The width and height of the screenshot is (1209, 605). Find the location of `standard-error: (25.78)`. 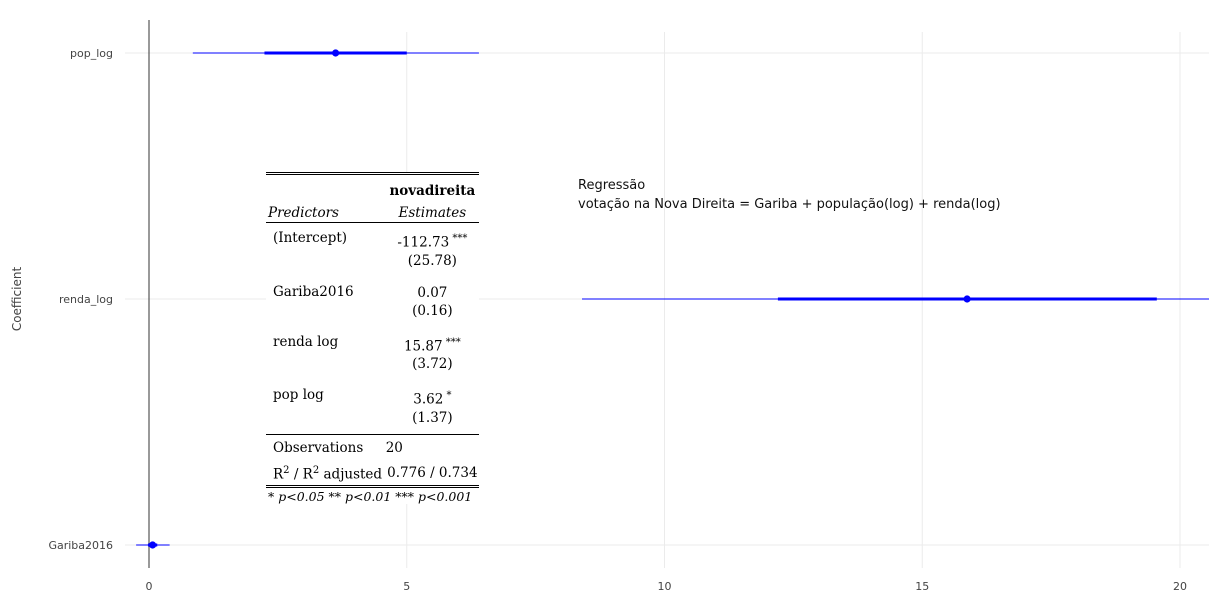

standard-error: (25.78) is located at coordinates (432, 260).